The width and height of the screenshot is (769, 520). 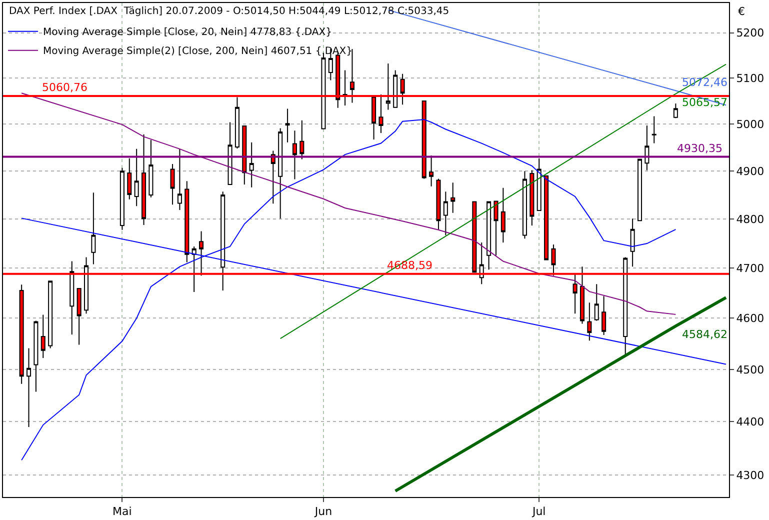 I want to click on y-tick-label: 4500, so click(x=750, y=369).